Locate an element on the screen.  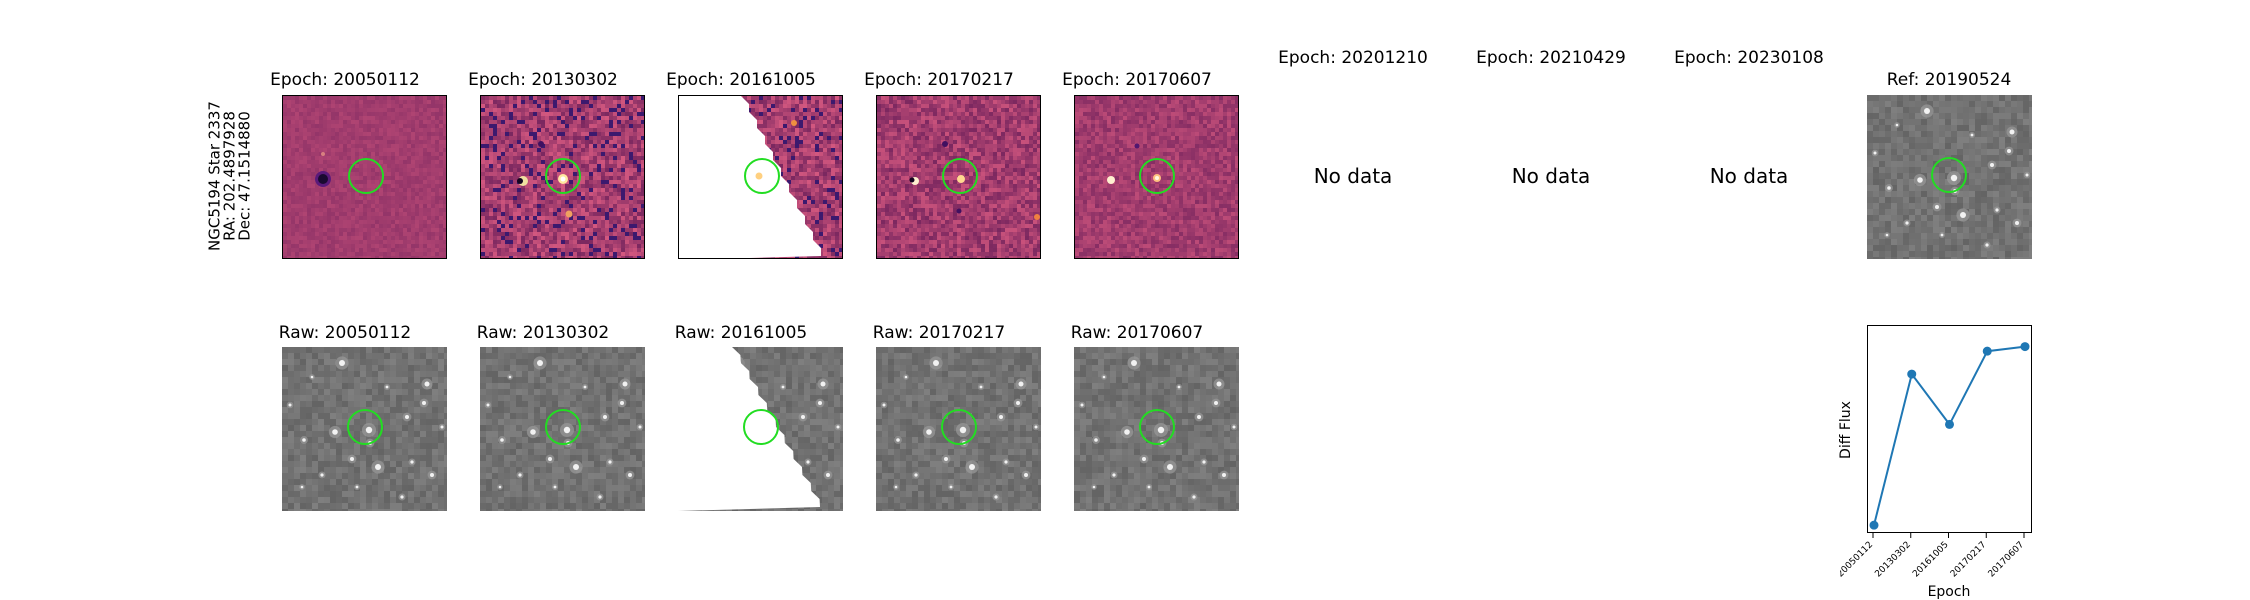
x-tick-label-20161005: 20161005 is located at coordinates (1930, 559).